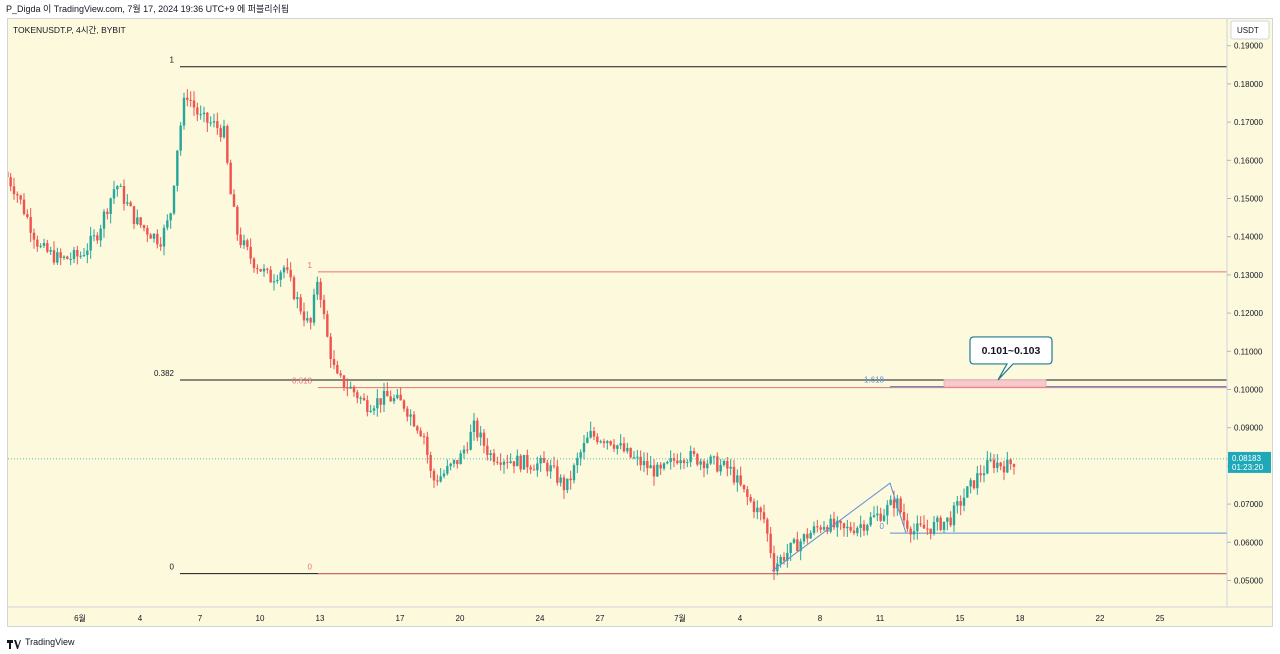 This screenshot has width=1280, height=654. What do you see at coordinates (172, 60) in the screenshot?
I see `fib-black-level-label: 1` at bounding box center [172, 60].